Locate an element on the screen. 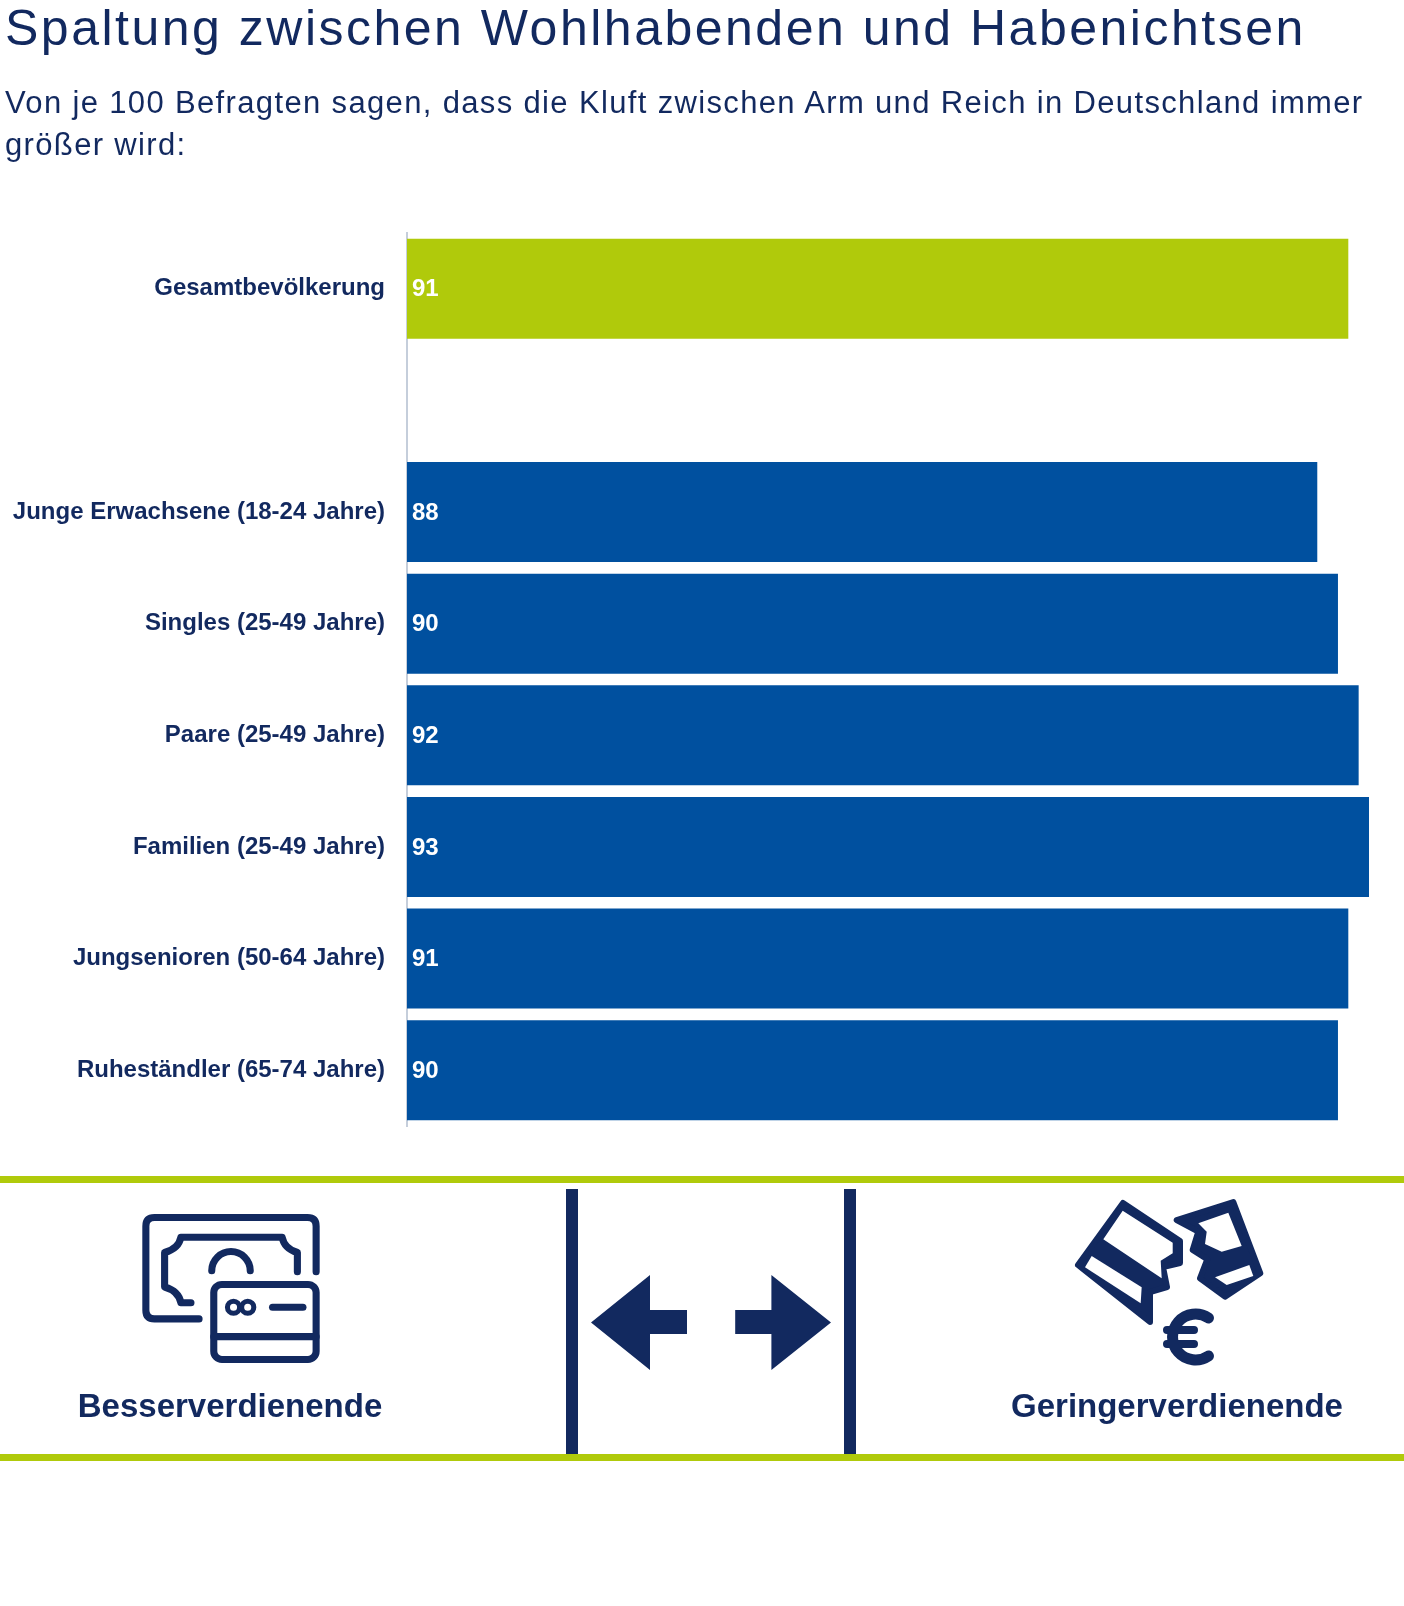  chart-title: Spaltung zwischen Wohlhabenden und Habenichtsen is located at coordinates (655, 28).